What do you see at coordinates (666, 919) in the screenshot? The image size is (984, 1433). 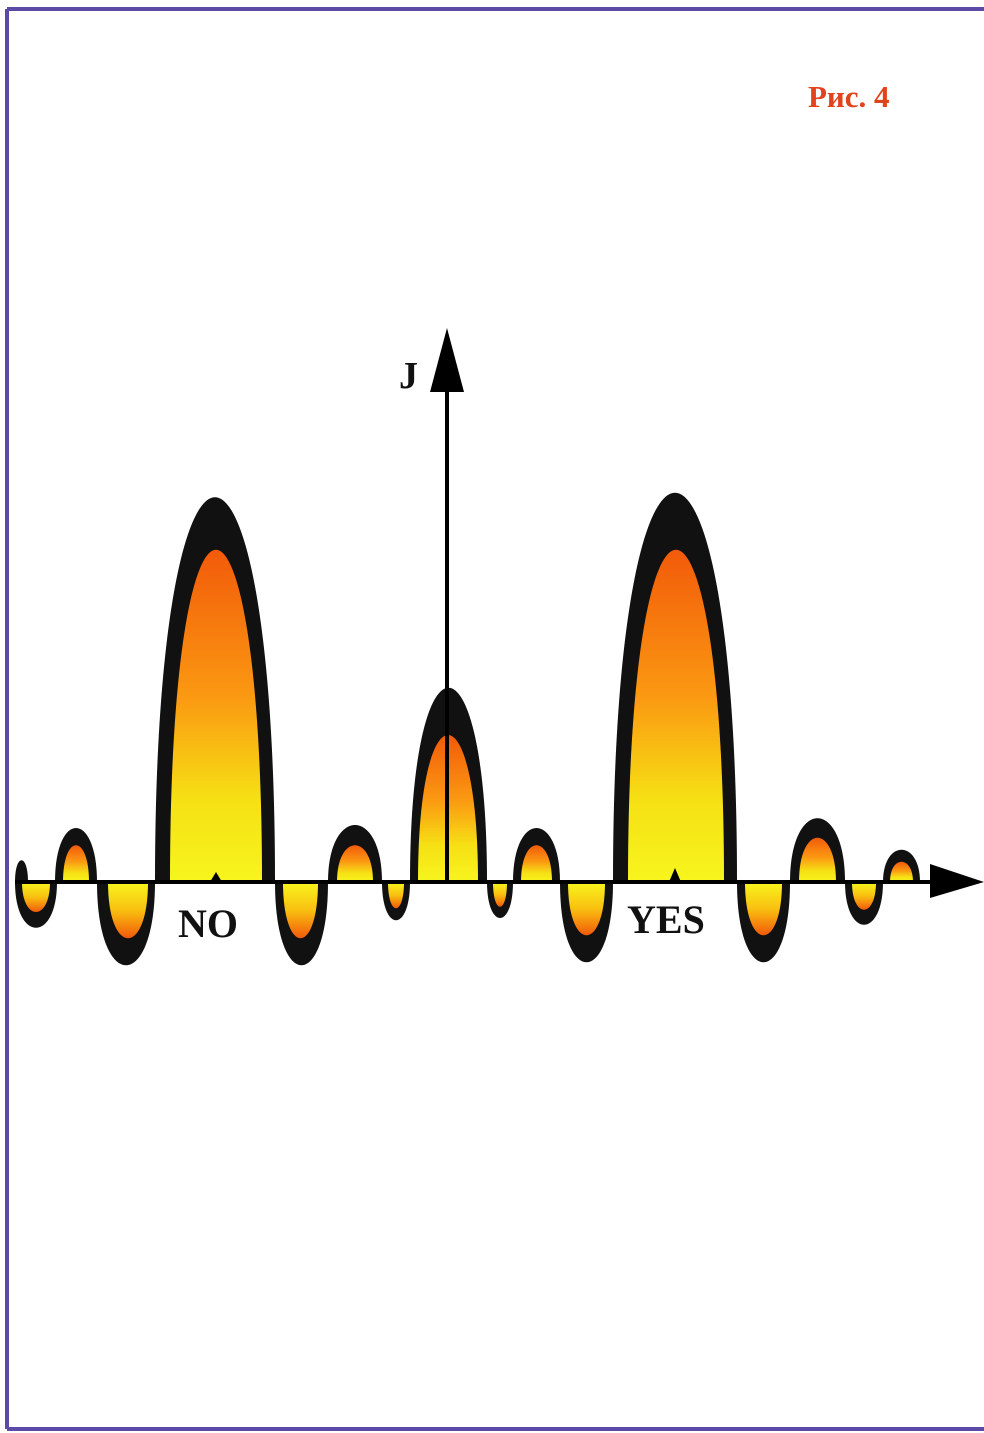 I see `peak-label: YES` at bounding box center [666, 919].